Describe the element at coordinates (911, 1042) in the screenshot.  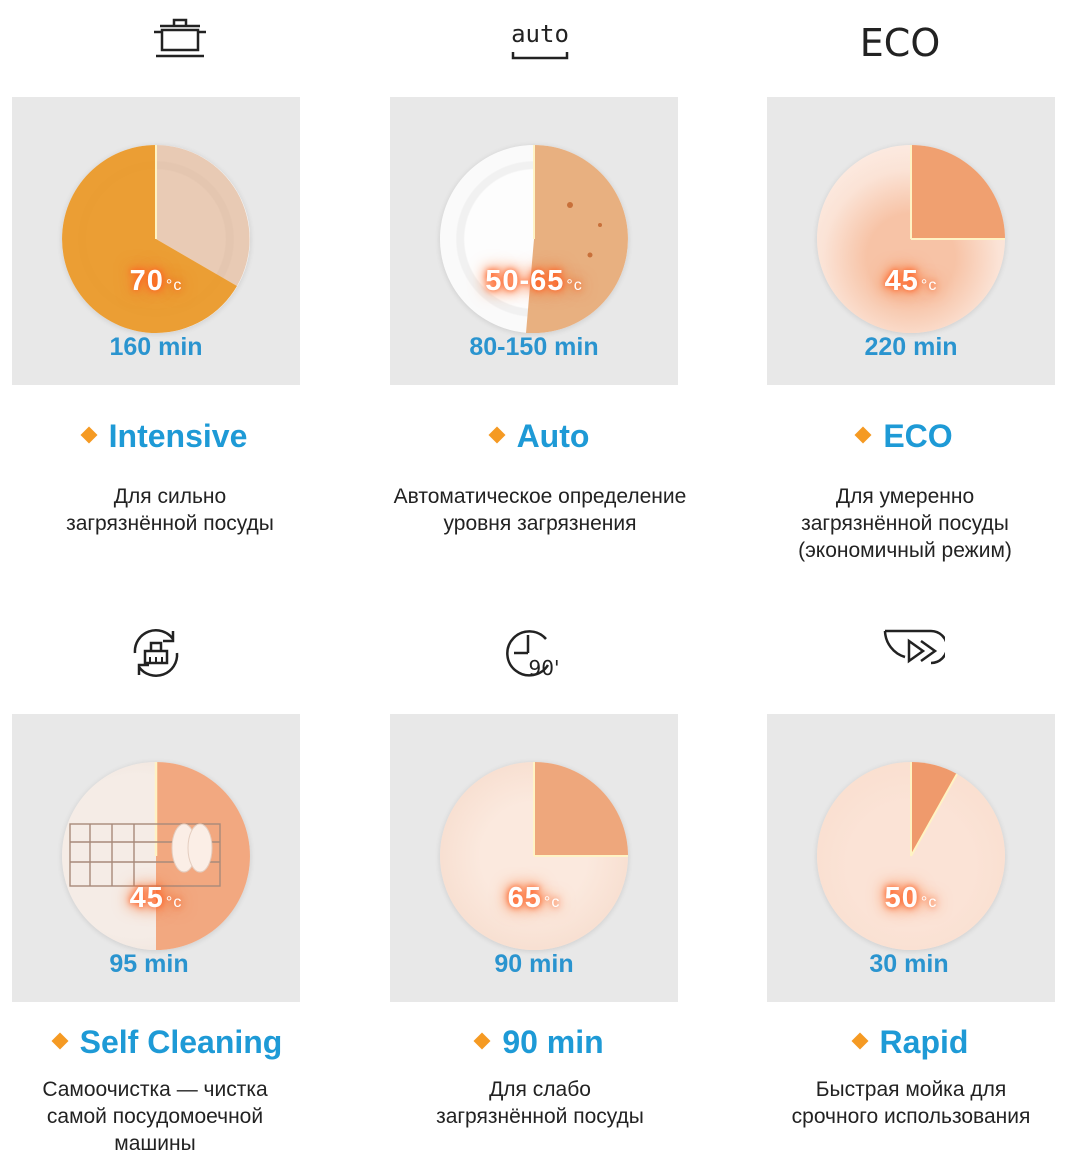
I see `program-name: Rapid` at that location.